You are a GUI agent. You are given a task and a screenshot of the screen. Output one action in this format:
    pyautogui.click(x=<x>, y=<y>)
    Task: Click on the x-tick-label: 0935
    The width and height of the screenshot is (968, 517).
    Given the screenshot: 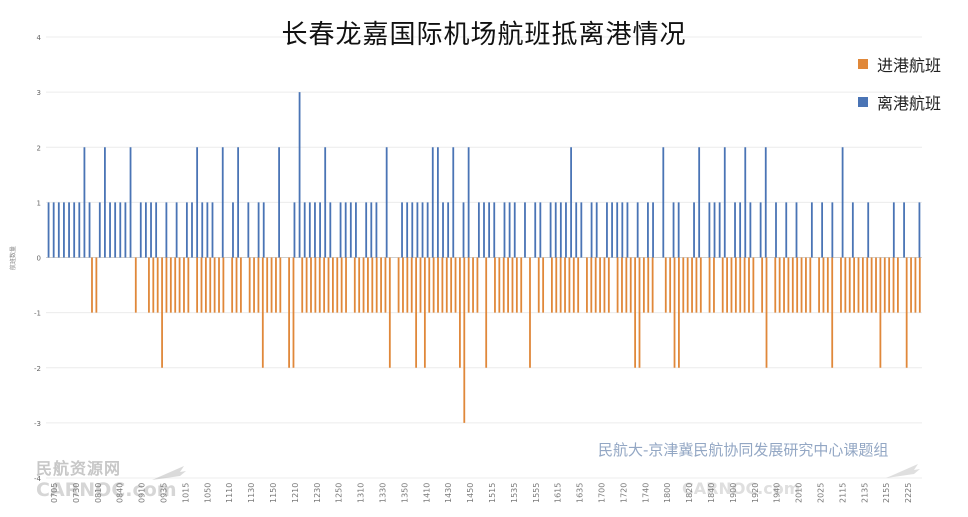 What is the action you would take?
    pyautogui.click(x=163, y=493)
    